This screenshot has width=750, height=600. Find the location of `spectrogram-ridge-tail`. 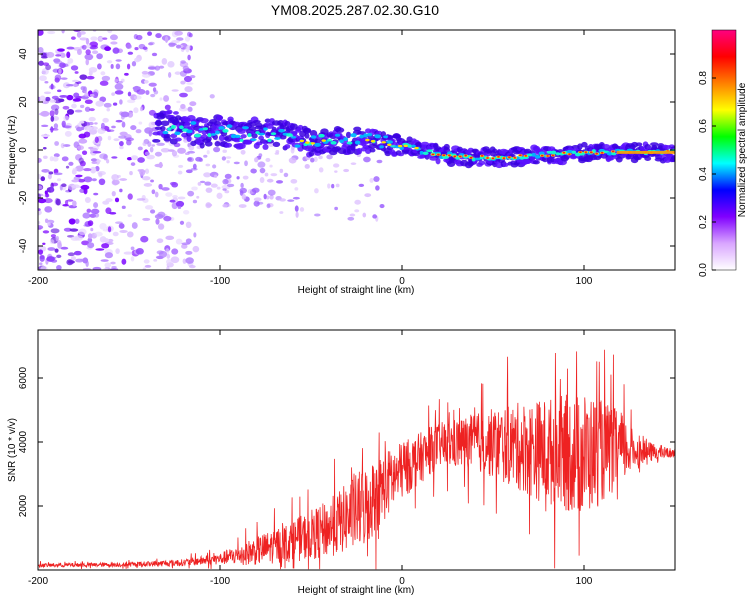

spectrogram-ridge-tail is located at coordinates (645, 152).